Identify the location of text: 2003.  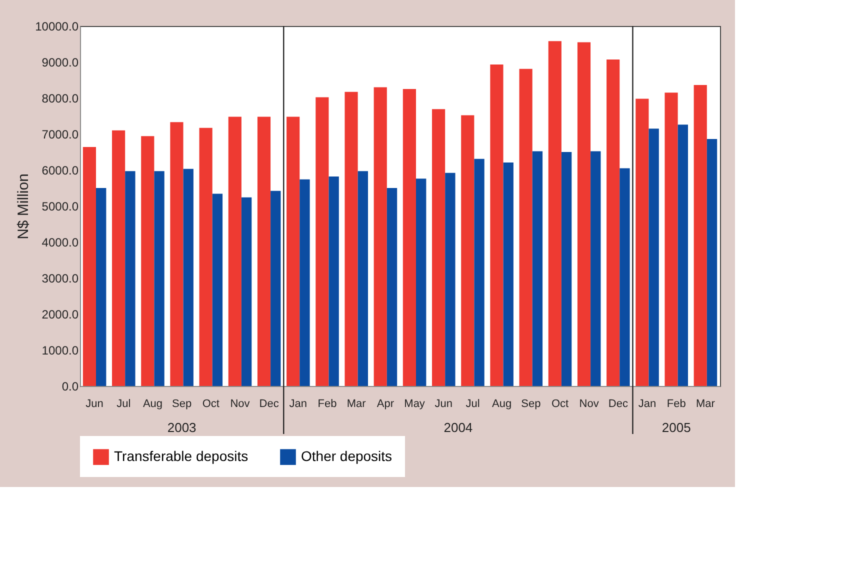
(181, 427).